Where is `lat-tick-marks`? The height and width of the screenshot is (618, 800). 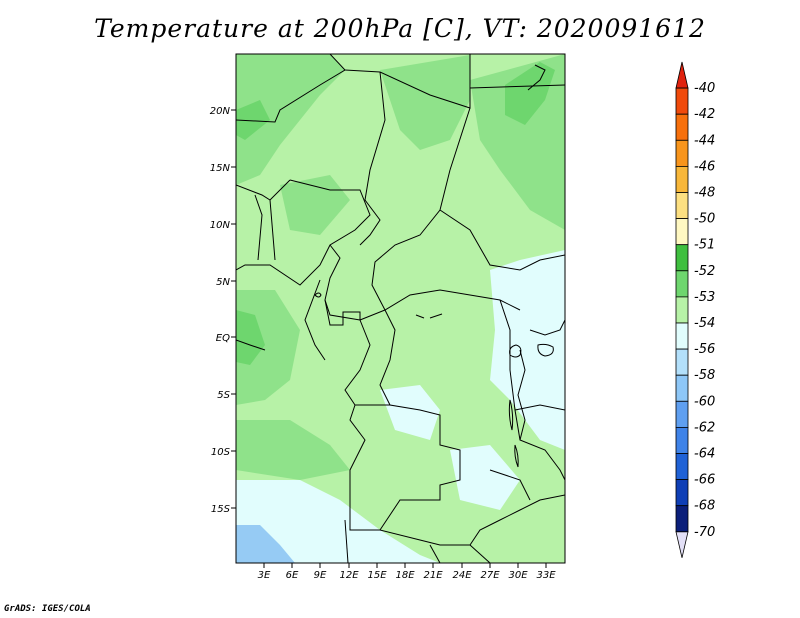
lat-tick-marks is located at coordinates (233, 309).